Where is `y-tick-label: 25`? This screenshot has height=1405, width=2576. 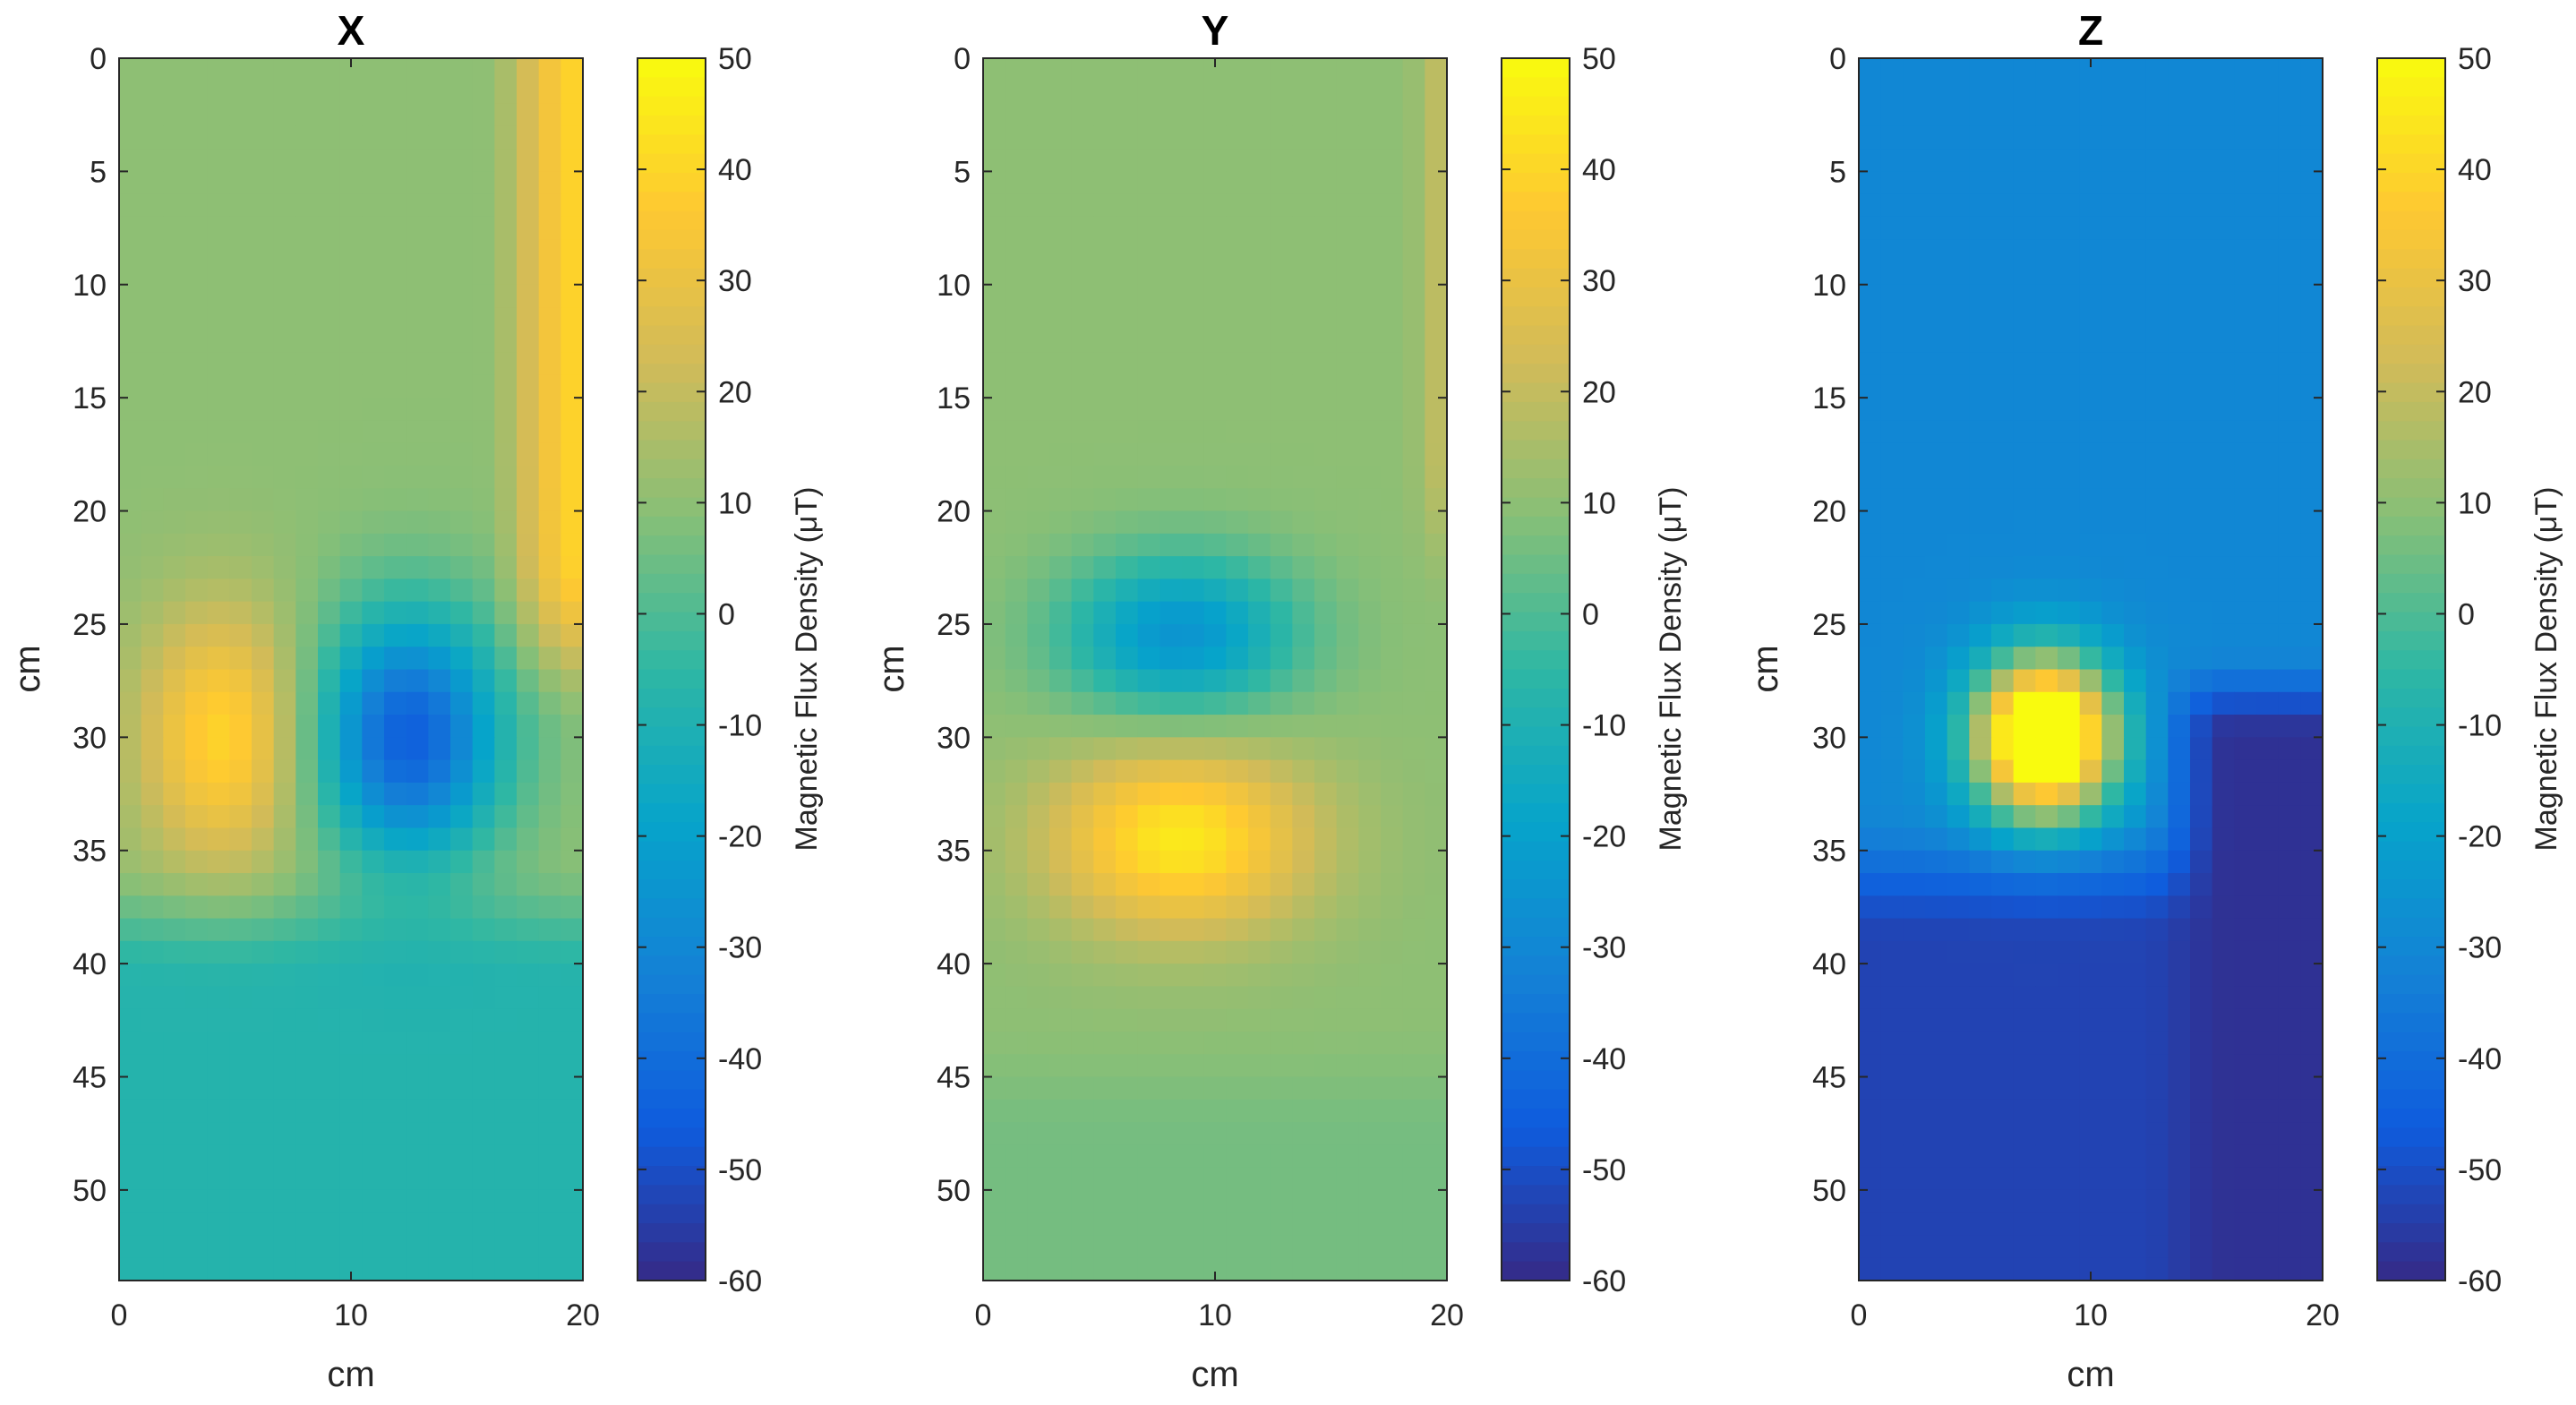 y-tick-label: 25 is located at coordinates (954, 625).